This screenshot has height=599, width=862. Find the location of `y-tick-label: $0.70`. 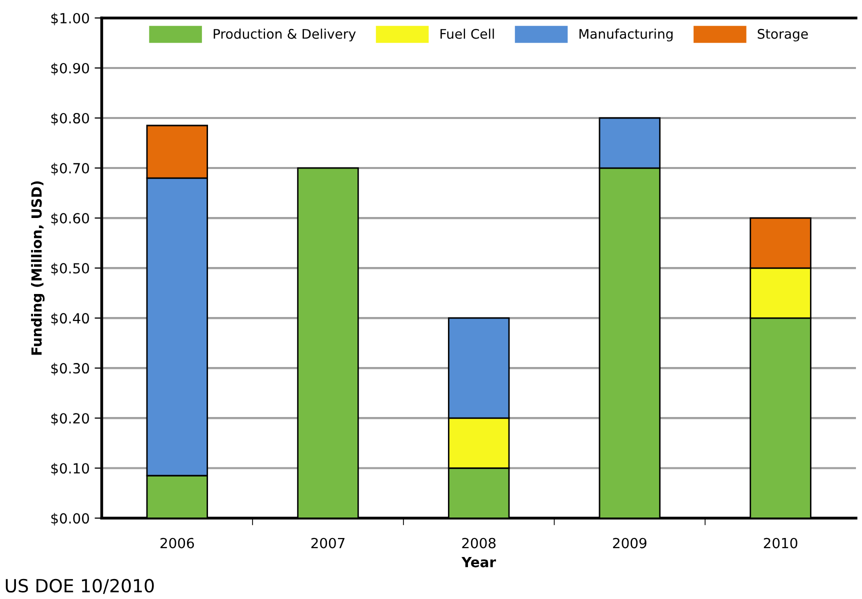

y-tick-label: $0.70 is located at coordinates (70, 169).